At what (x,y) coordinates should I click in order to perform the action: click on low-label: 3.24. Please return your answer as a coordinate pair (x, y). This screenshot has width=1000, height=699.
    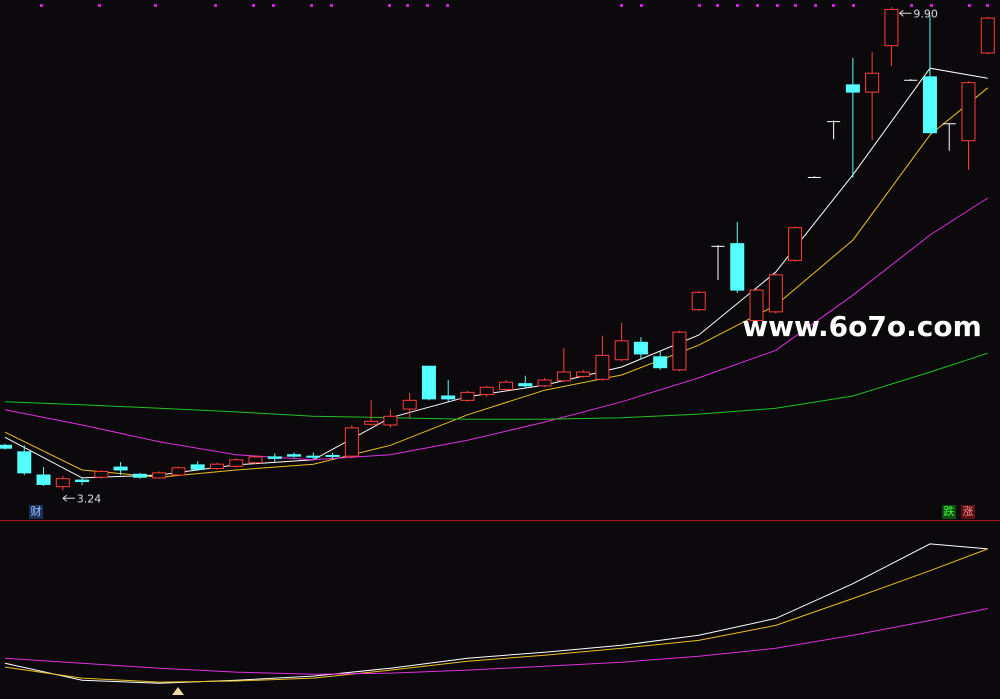
    Looking at the image, I should click on (89, 498).